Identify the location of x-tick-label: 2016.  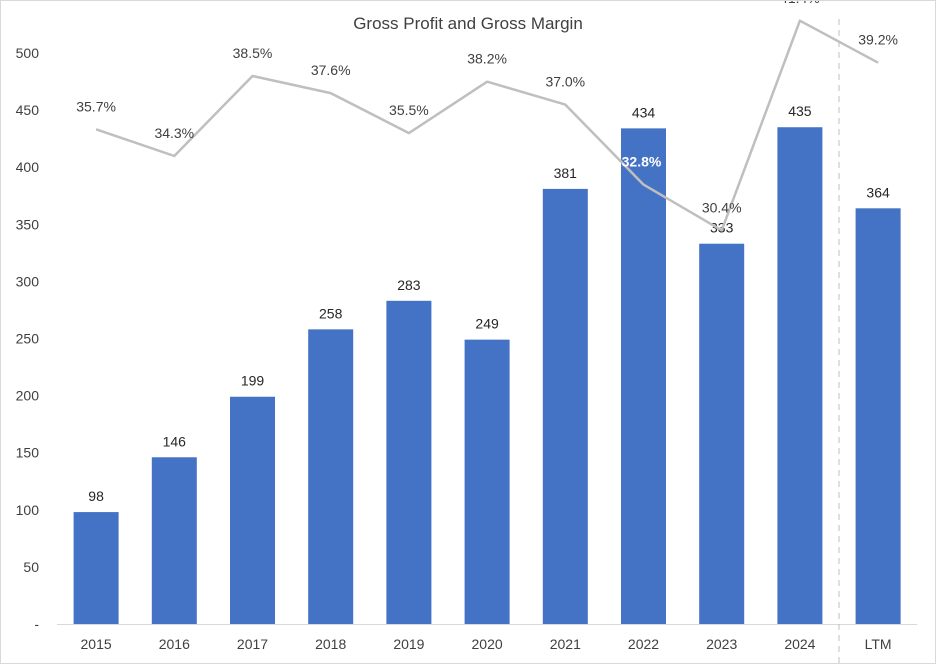
(174, 644).